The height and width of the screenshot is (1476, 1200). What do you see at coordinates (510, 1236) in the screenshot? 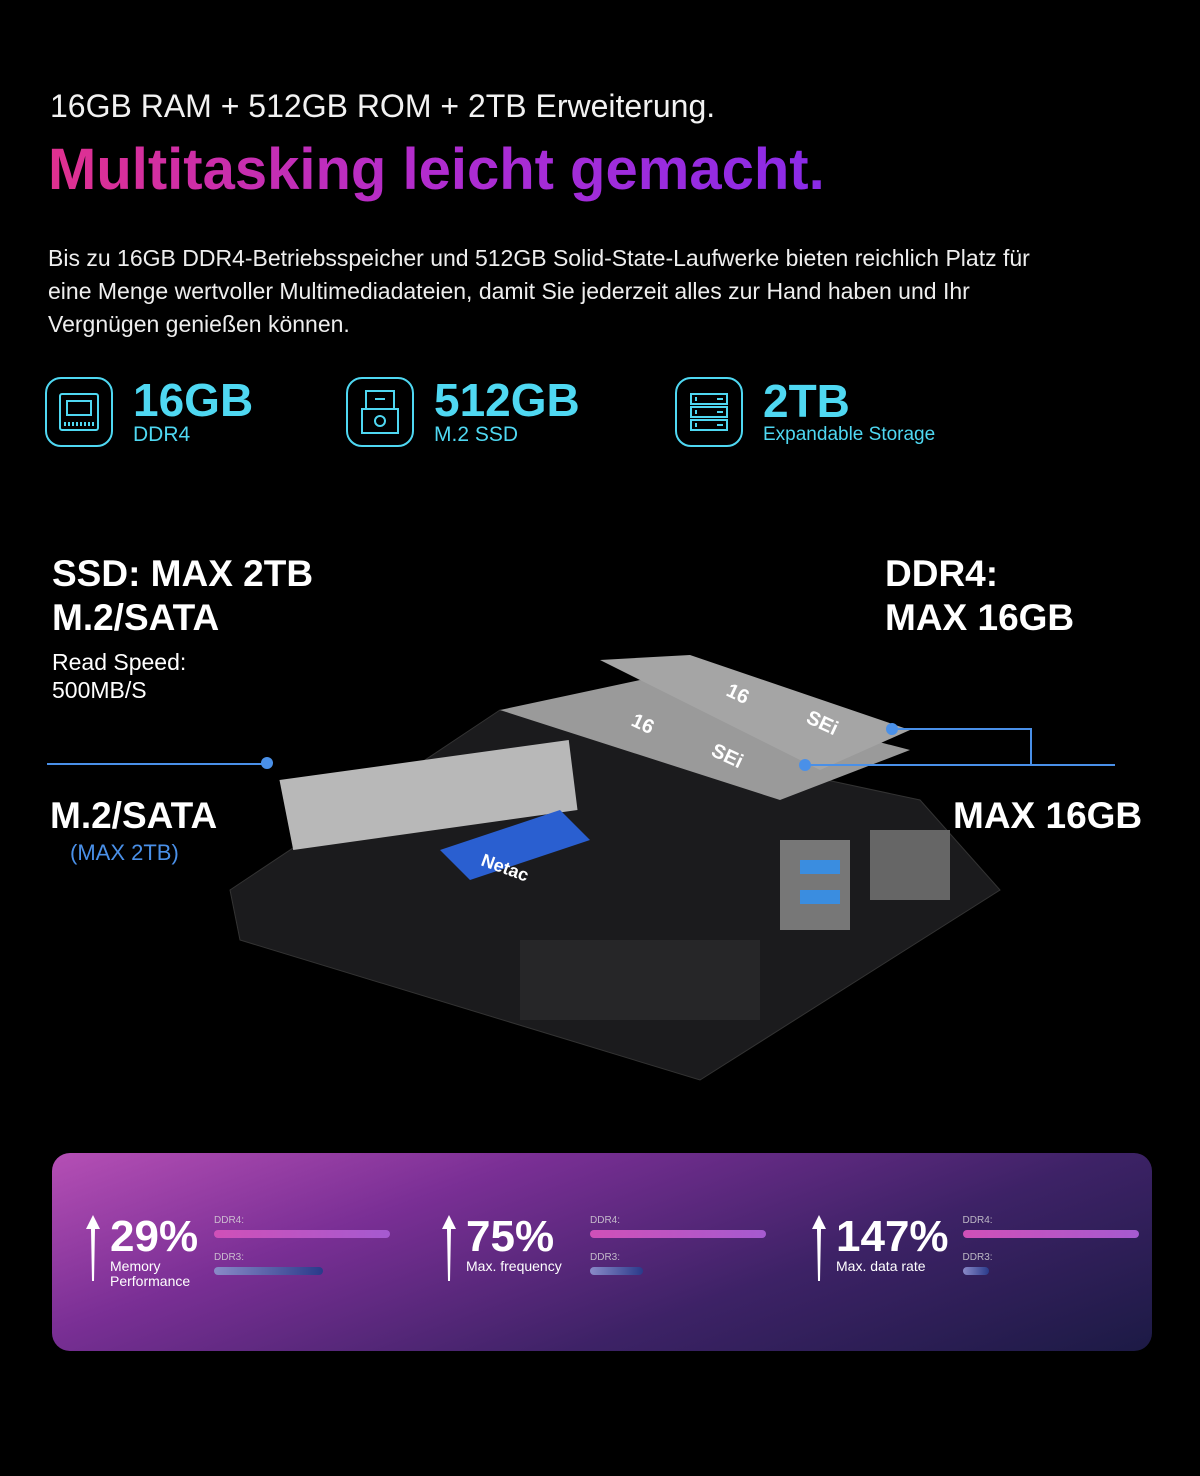
I see `stat-percent: 75%` at bounding box center [510, 1236].